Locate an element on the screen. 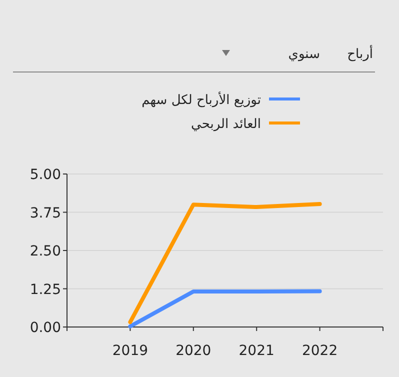  y-tick-label: 2.50 is located at coordinates (45, 252).